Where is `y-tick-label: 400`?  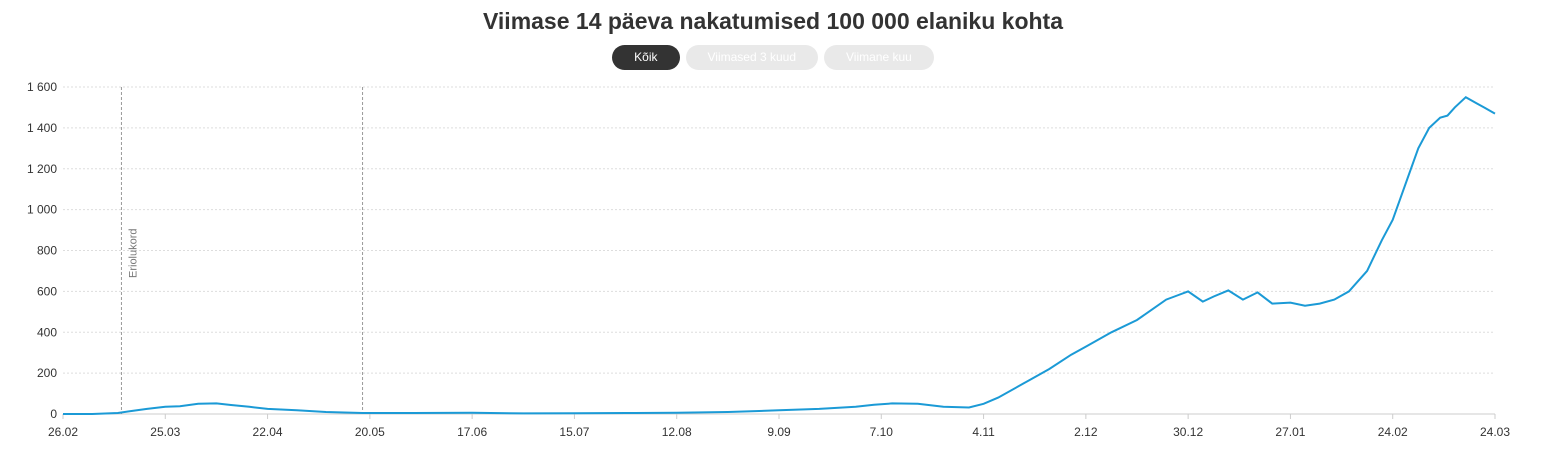
y-tick-label: 400 is located at coordinates (47, 332).